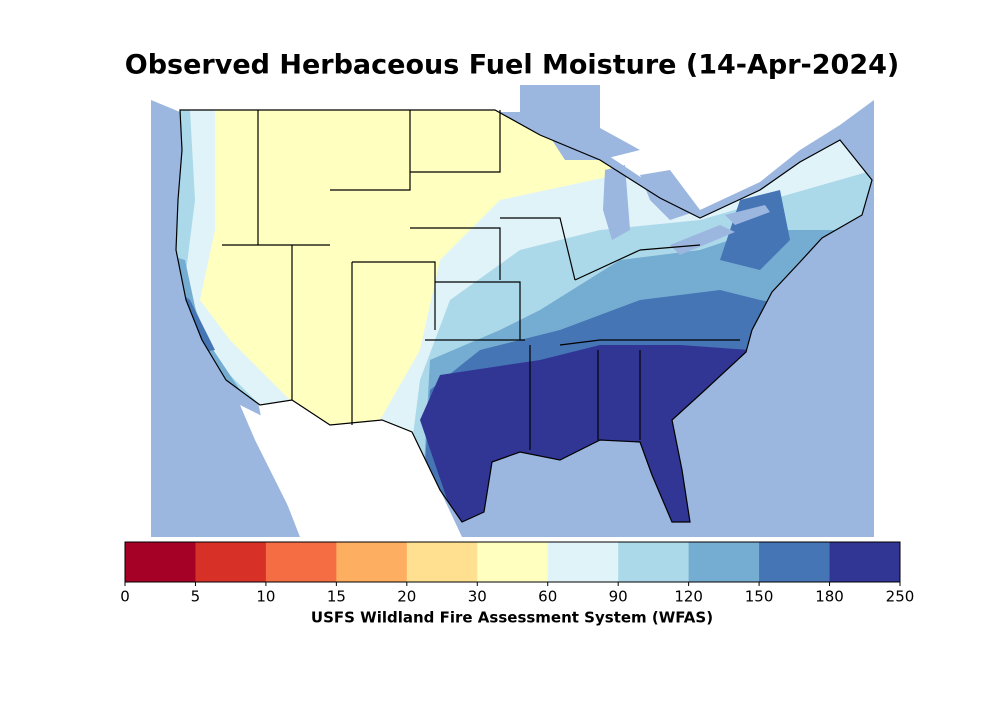 The height and width of the screenshot is (704, 1000). What do you see at coordinates (336, 597) in the screenshot?
I see `colorbar-tick-label: 15` at bounding box center [336, 597].